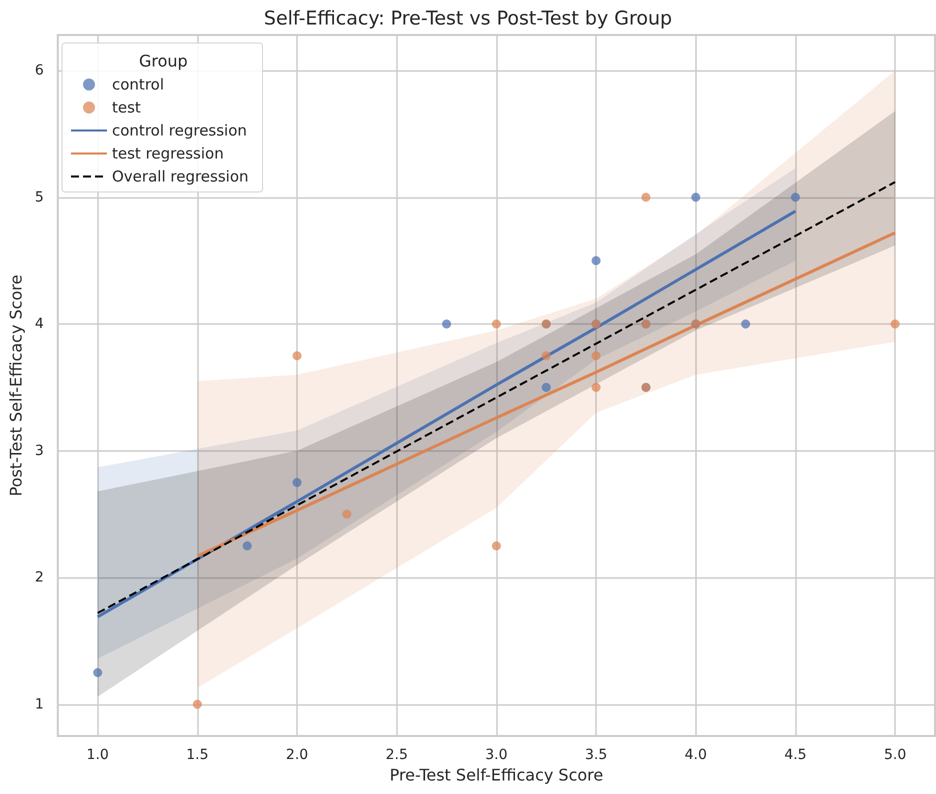 The image size is (936, 794). I want to click on y-tick-label: 3, so click(39, 450).